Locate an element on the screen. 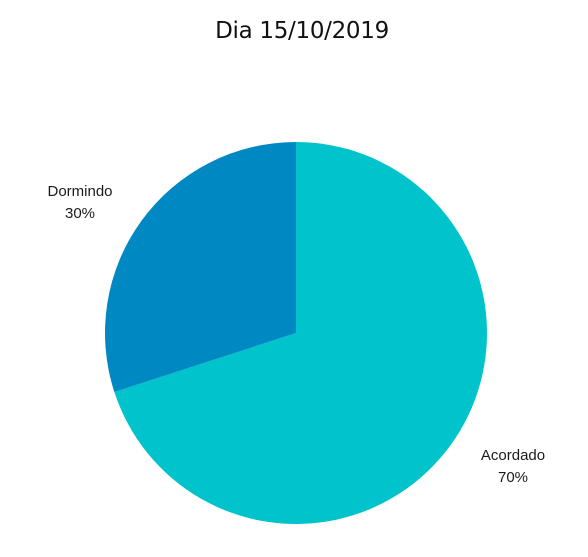  slice-category-dormindo: Dormindo is located at coordinates (80, 191).